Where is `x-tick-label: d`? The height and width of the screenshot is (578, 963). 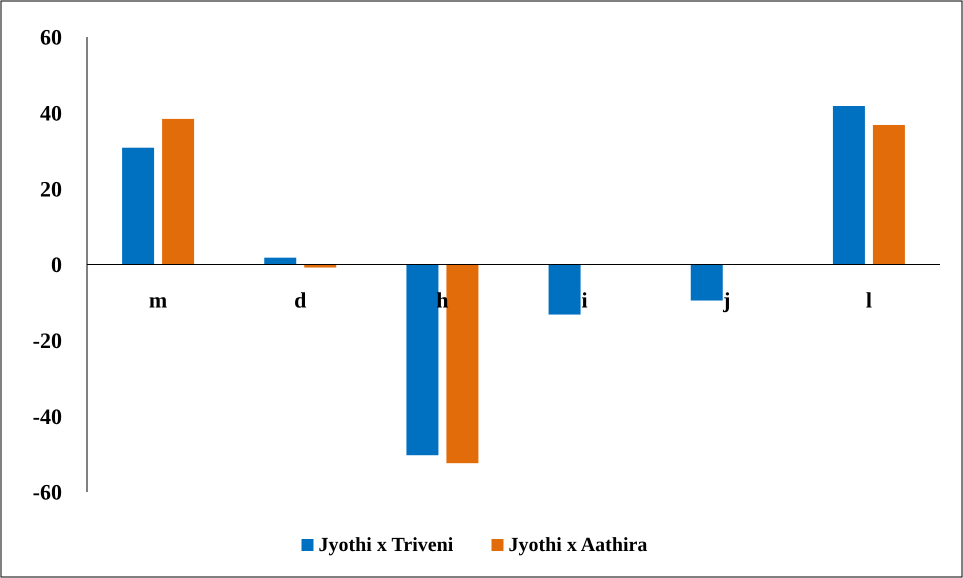 x-tick-label: d is located at coordinates (300, 300).